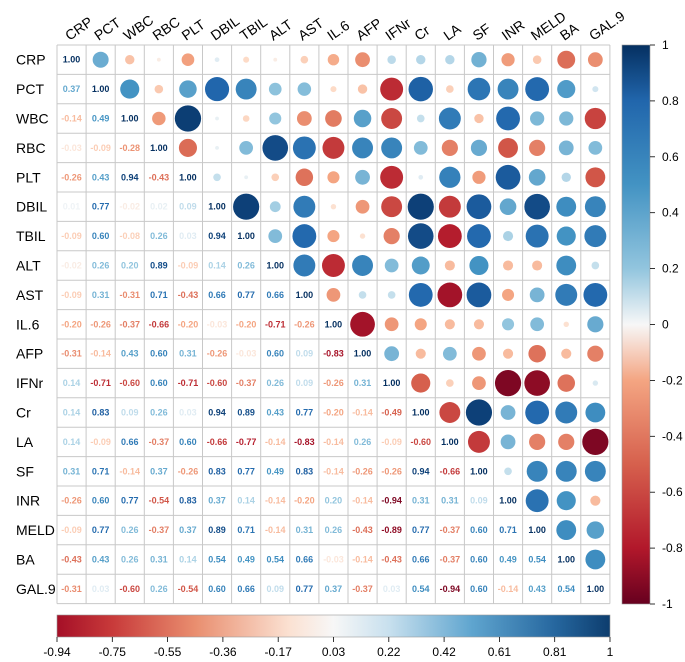 The image size is (685, 662). What do you see at coordinates (193, 29) in the screenshot?
I see `column-label-PLT: PLT` at bounding box center [193, 29].